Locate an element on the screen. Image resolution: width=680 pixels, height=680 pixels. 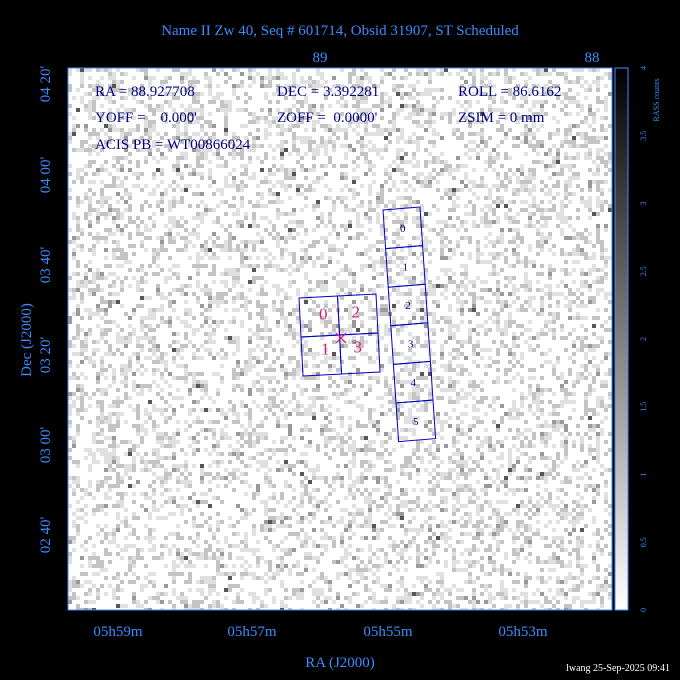
acis-i-chip is located at coordinates (359, 353).